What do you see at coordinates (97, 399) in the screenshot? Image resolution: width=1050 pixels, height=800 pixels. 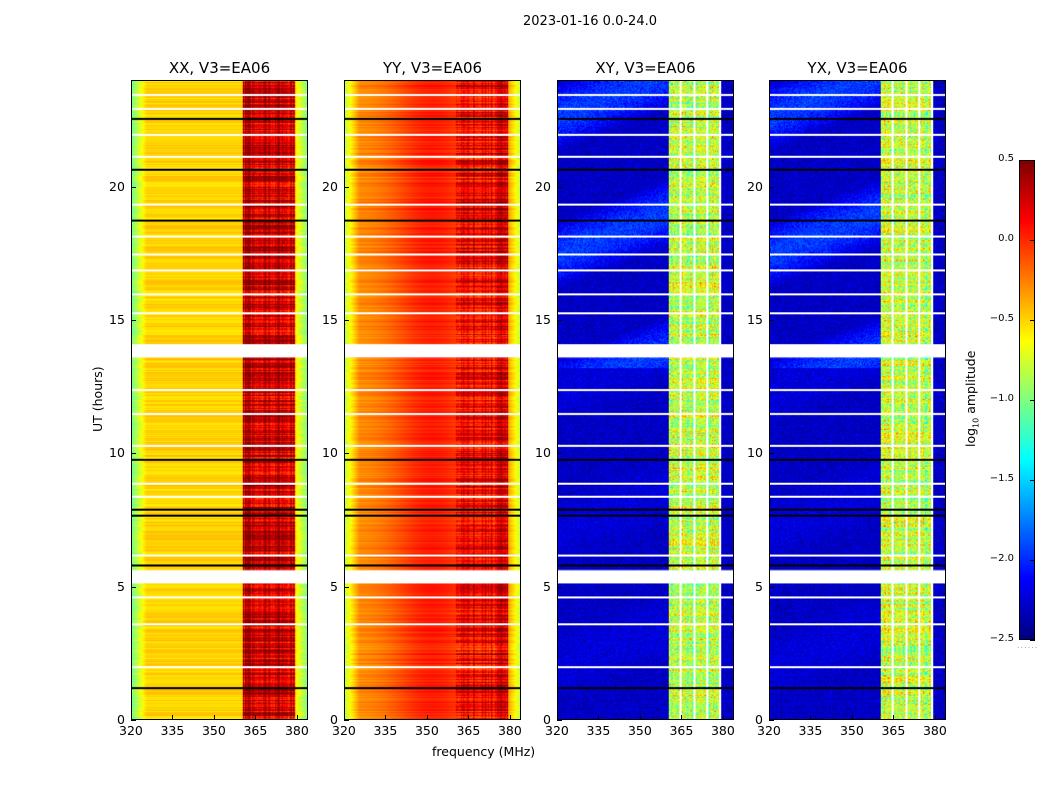 I see `y-axis-label: UT (hours)` at bounding box center [97, 399].